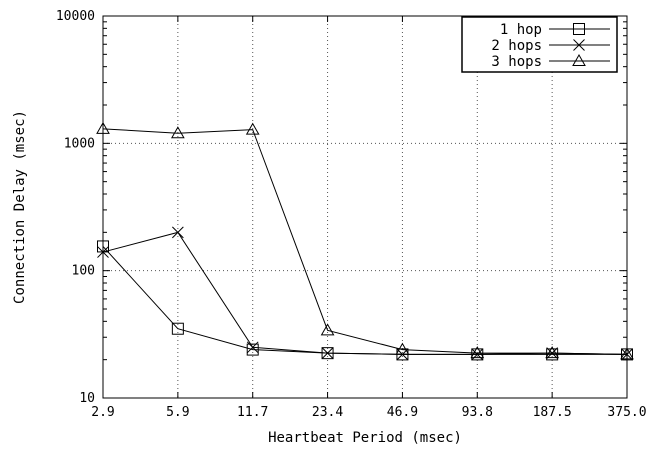 Image resolution: width=654 pixels, height=451 pixels. I want to click on x-tick-label: 2.9, so click(102, 412).